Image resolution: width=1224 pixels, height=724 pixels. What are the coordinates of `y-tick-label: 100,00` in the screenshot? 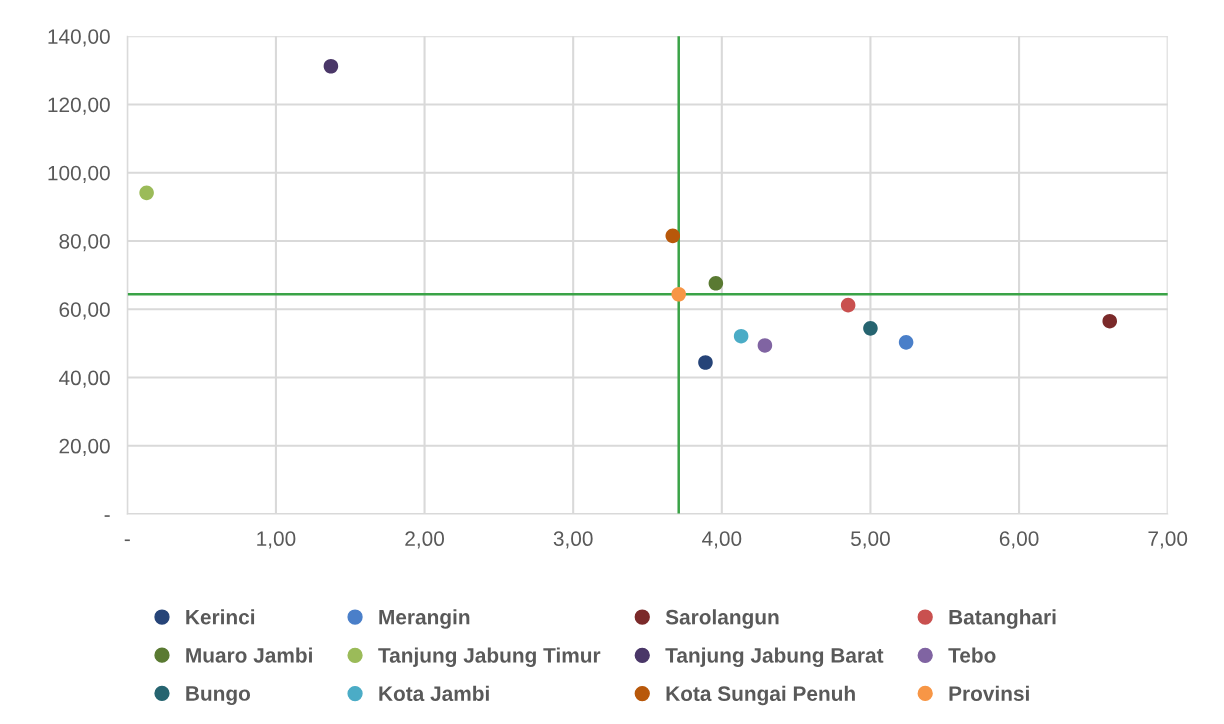 It's located at (79, 174).